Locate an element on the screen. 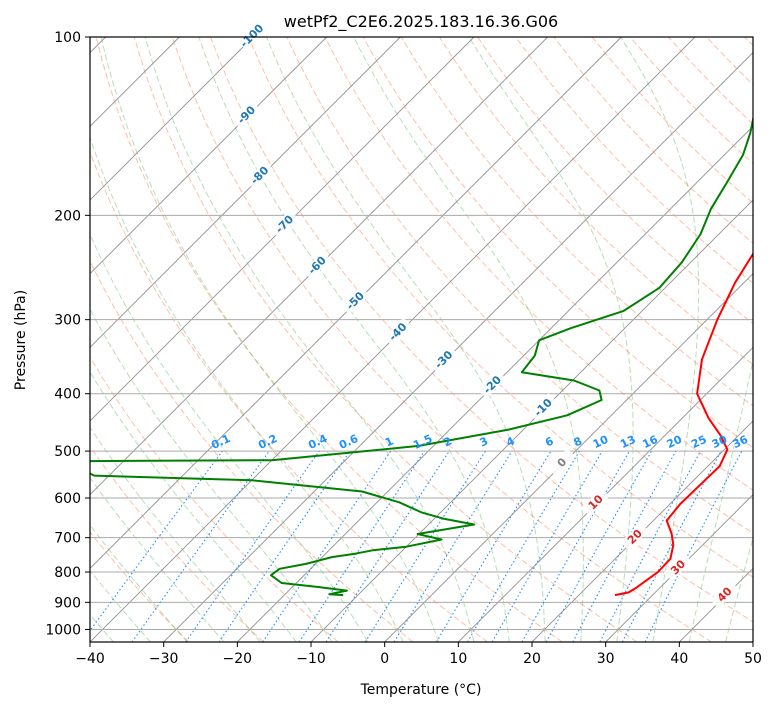  x-tick-label: −10 is located at coordinates (311, 659).